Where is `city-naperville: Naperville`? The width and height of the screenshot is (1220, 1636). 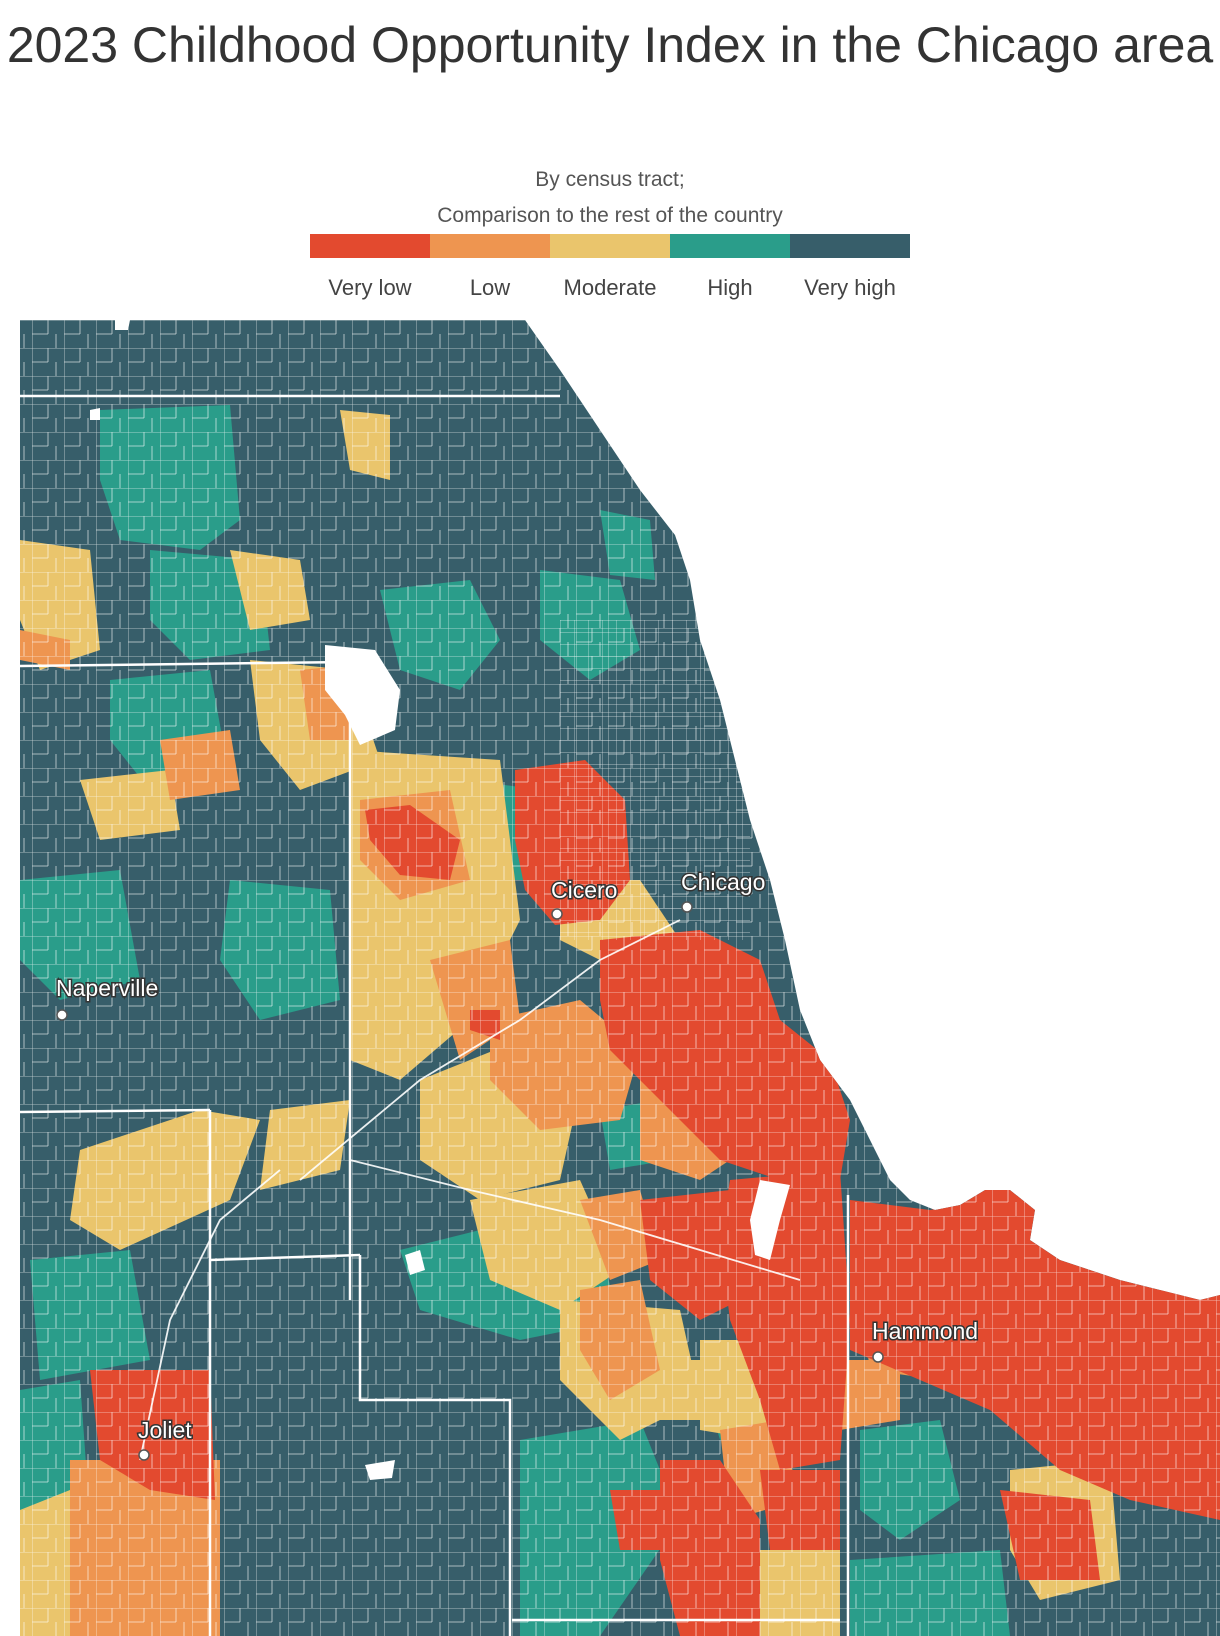 city-naperville: Naperville is located at coordinates (107, 997).